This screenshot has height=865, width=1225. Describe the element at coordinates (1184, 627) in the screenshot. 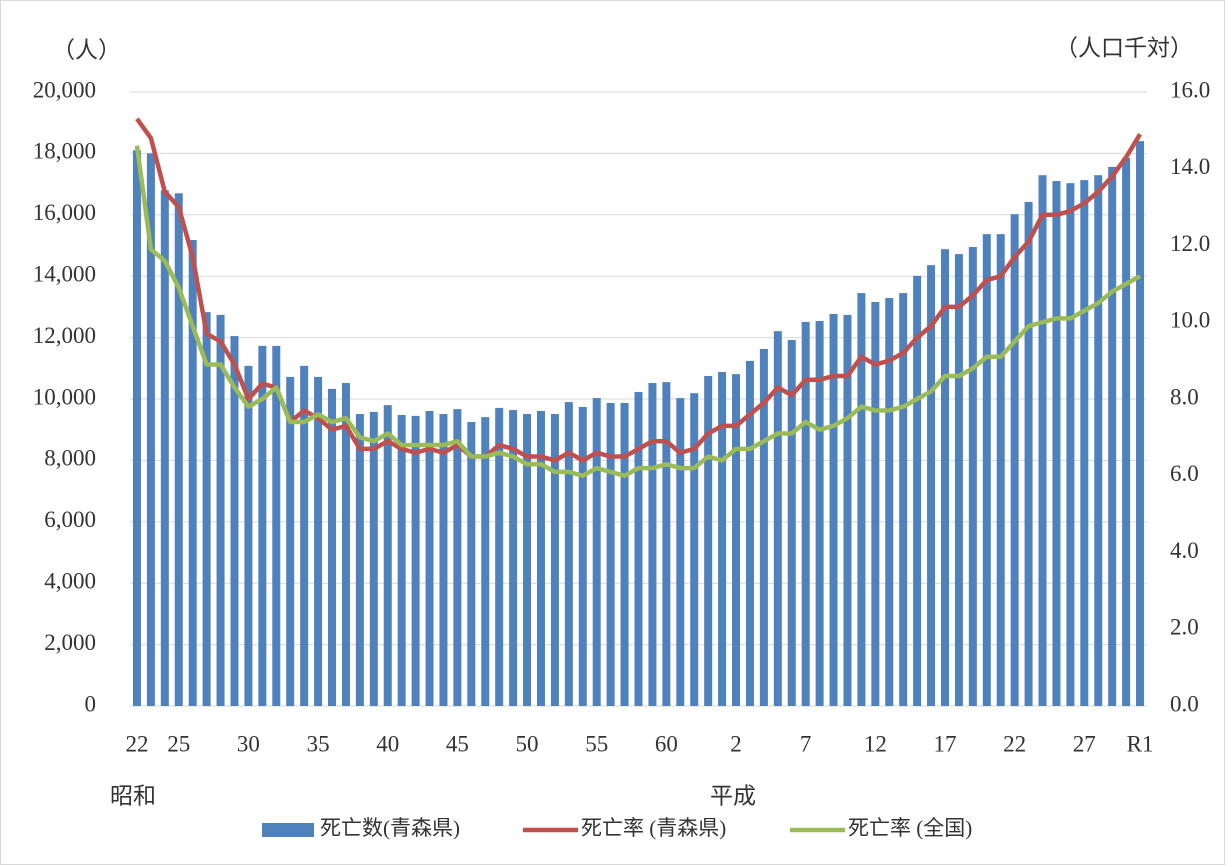

I see `y2-tick-label: 2.0` at that location.